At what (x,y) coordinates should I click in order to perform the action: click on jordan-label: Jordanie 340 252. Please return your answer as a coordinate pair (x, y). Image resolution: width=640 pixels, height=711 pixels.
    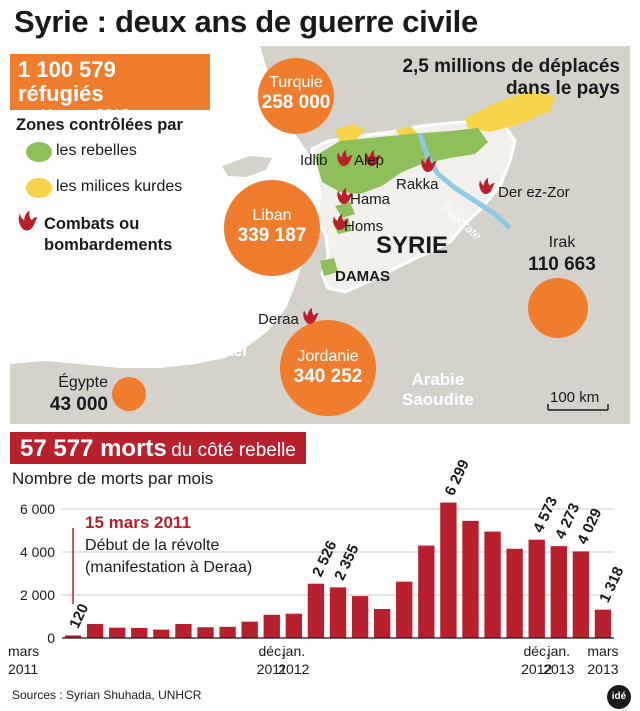
    Looking at the image, I should click on (328, 367).